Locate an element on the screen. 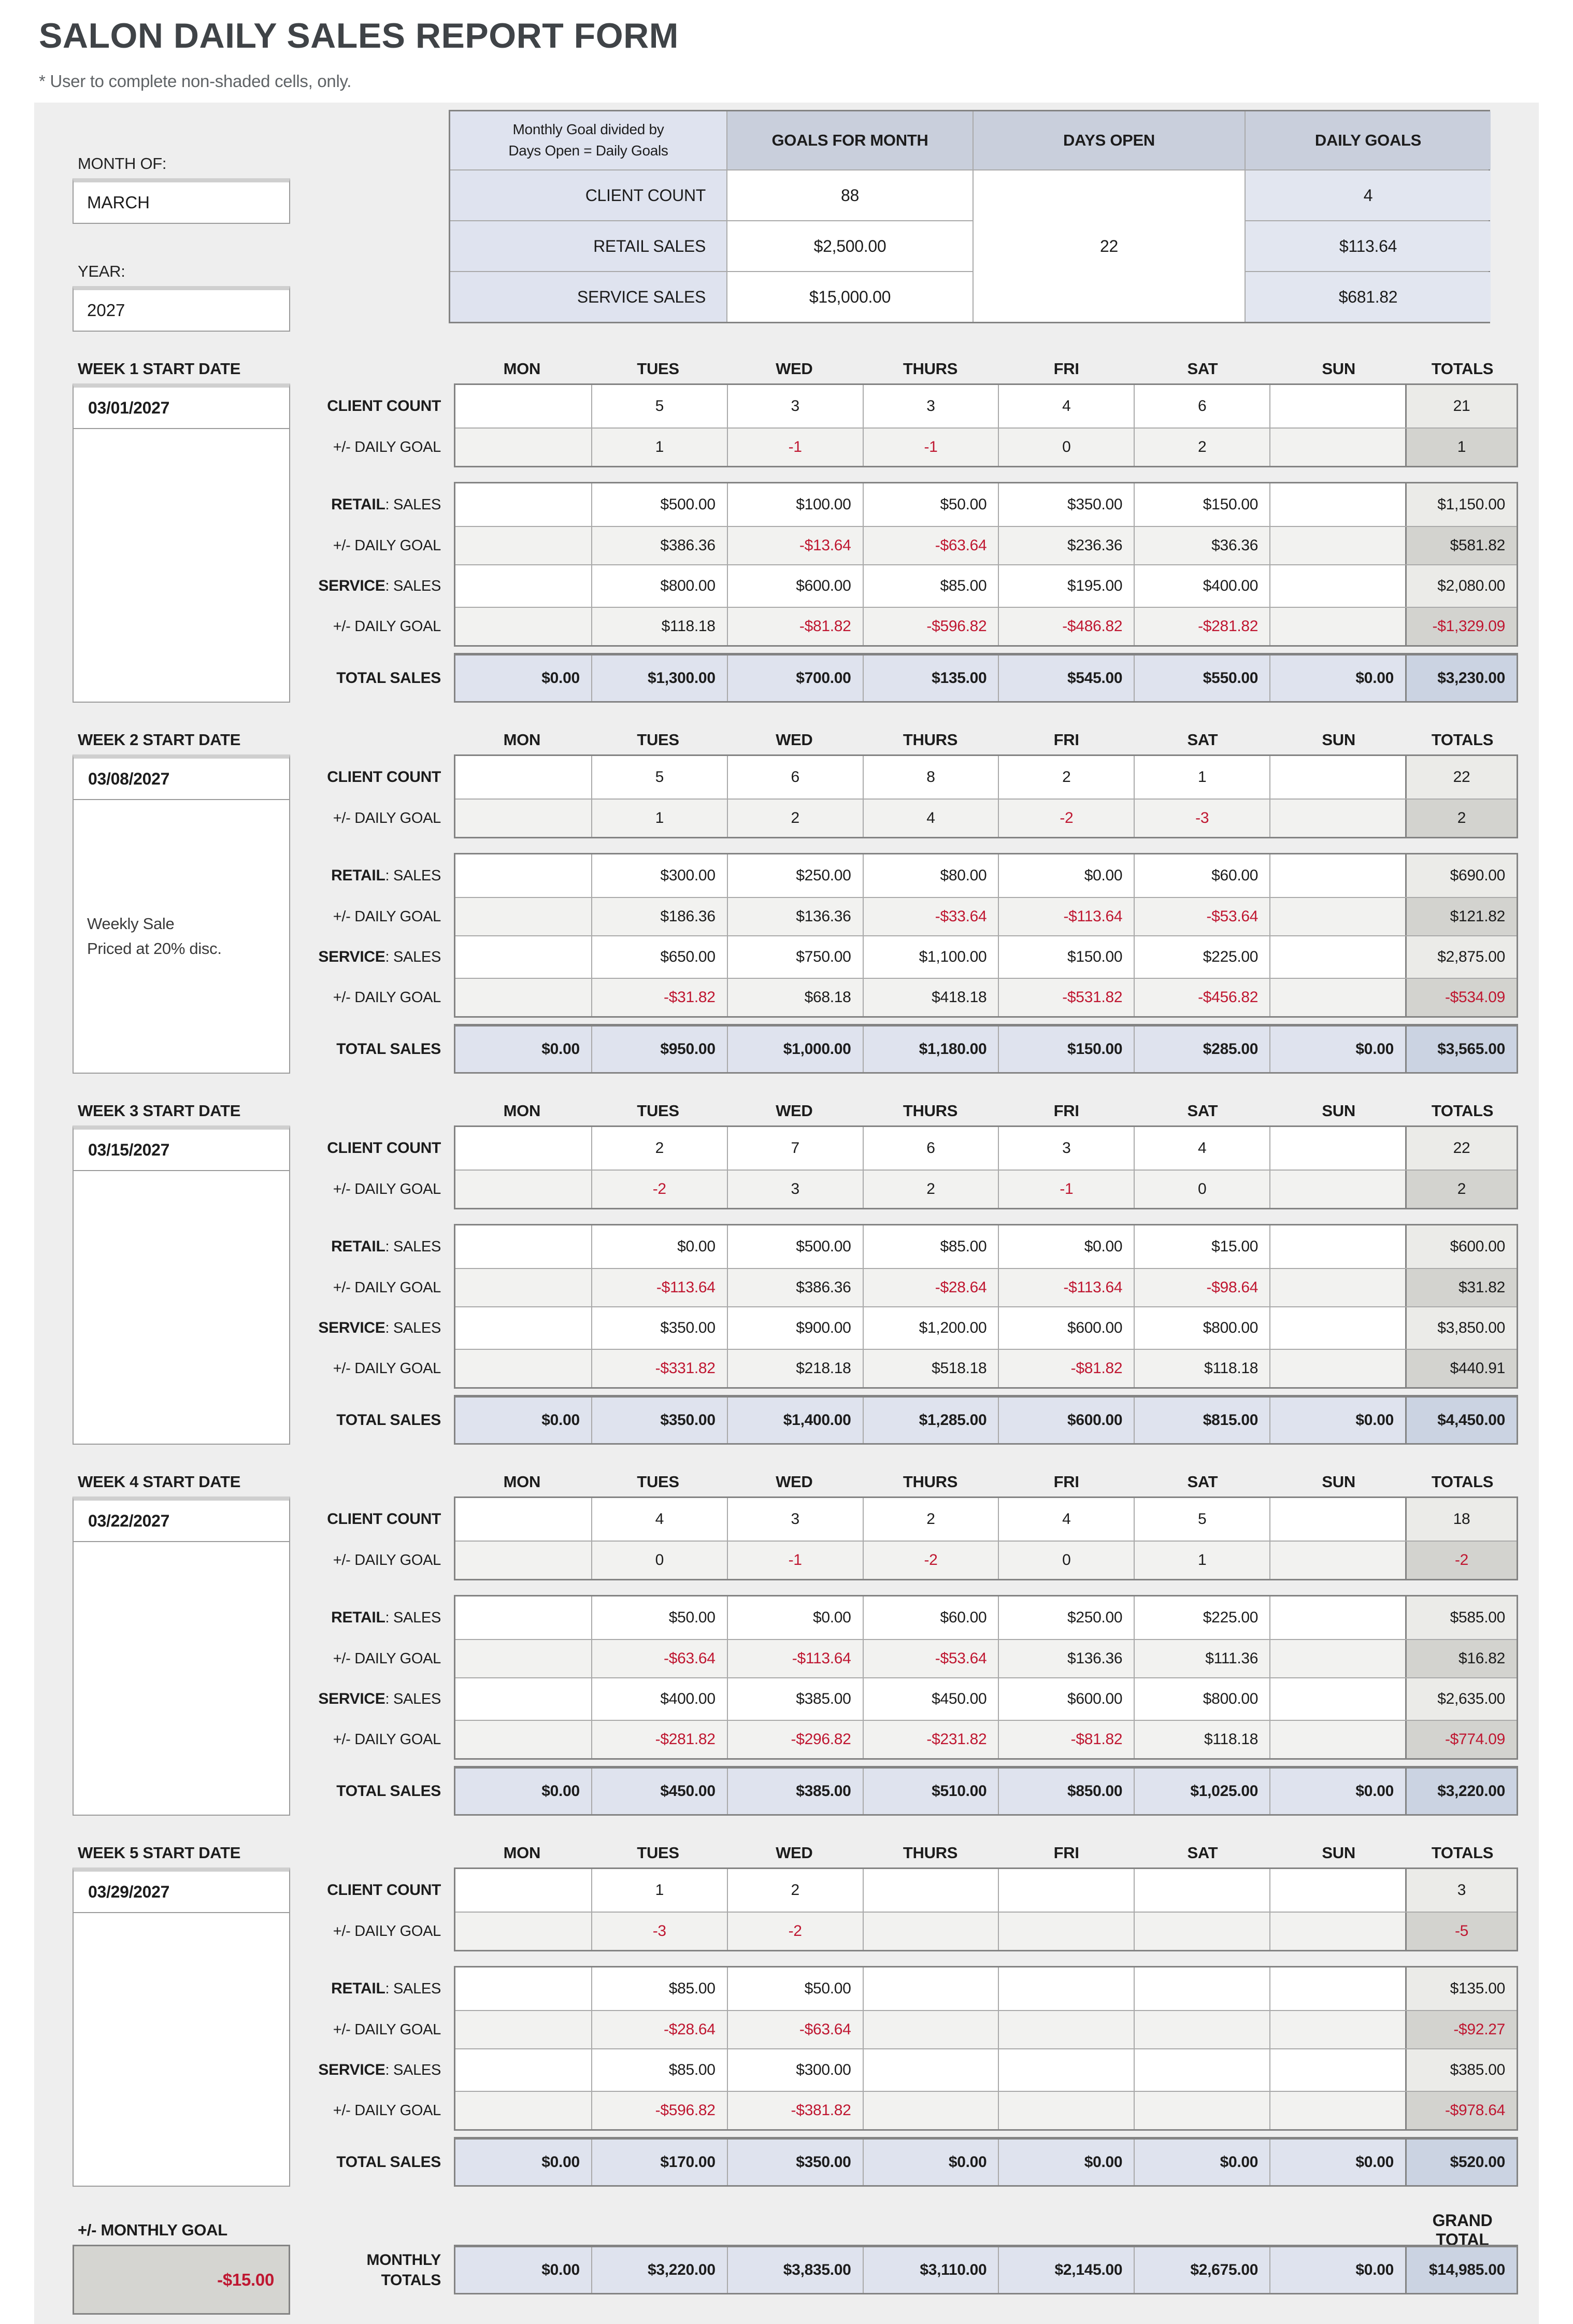 The image size is (1573, 2324). month-input is located at coordinates (181, 201).